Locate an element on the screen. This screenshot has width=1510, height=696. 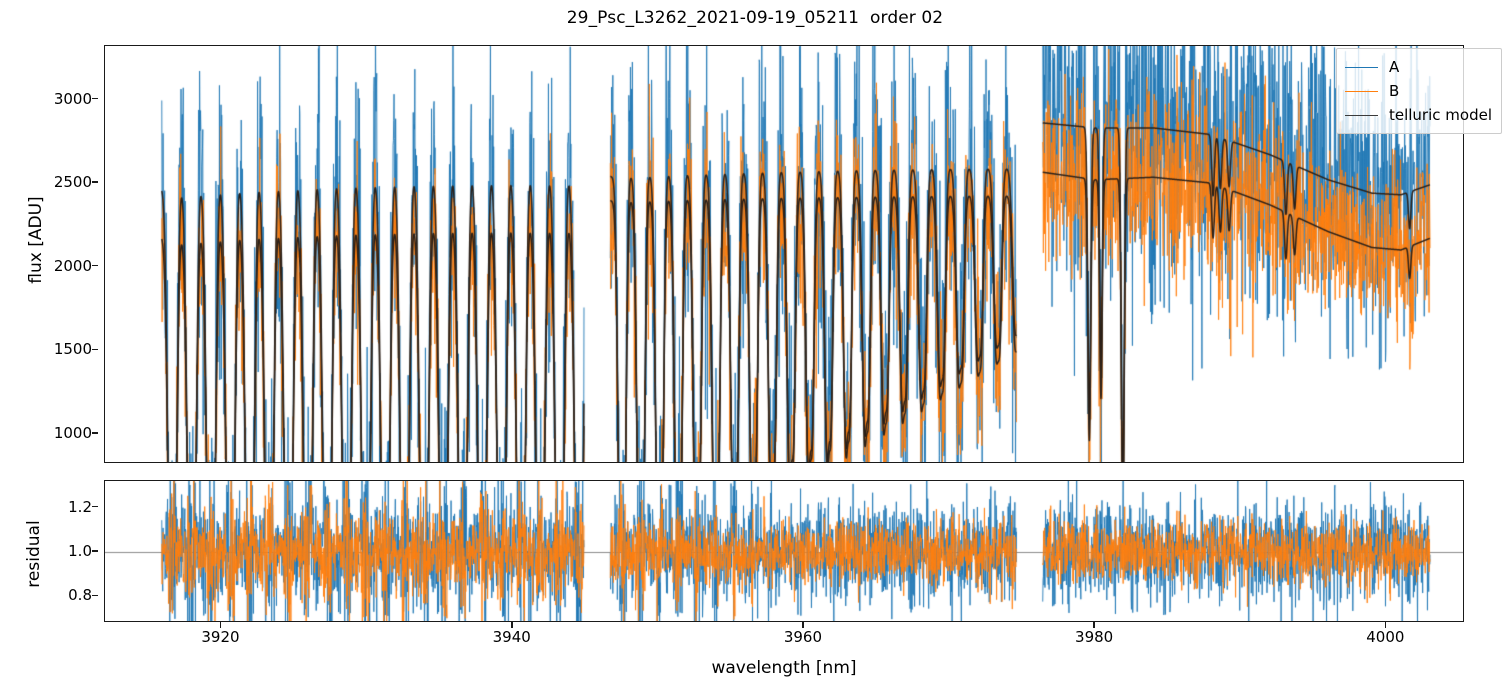
legend-item-b: B is located at coordinates (1418, 91).